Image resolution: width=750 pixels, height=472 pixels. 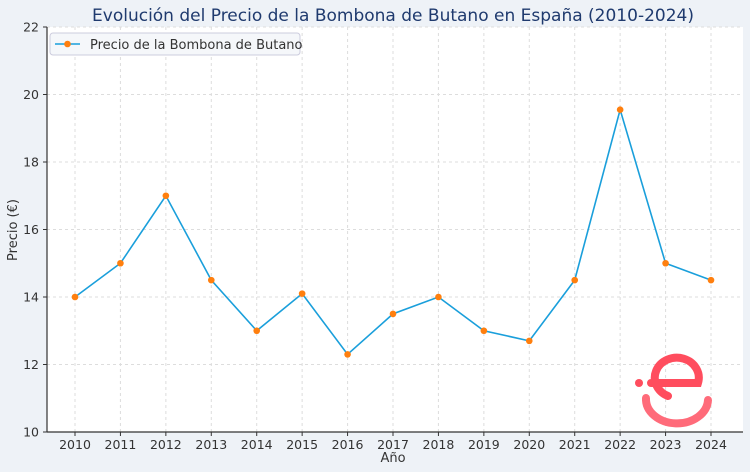 I want to click on x-axis-label: Año, so click(x=392, y=458).